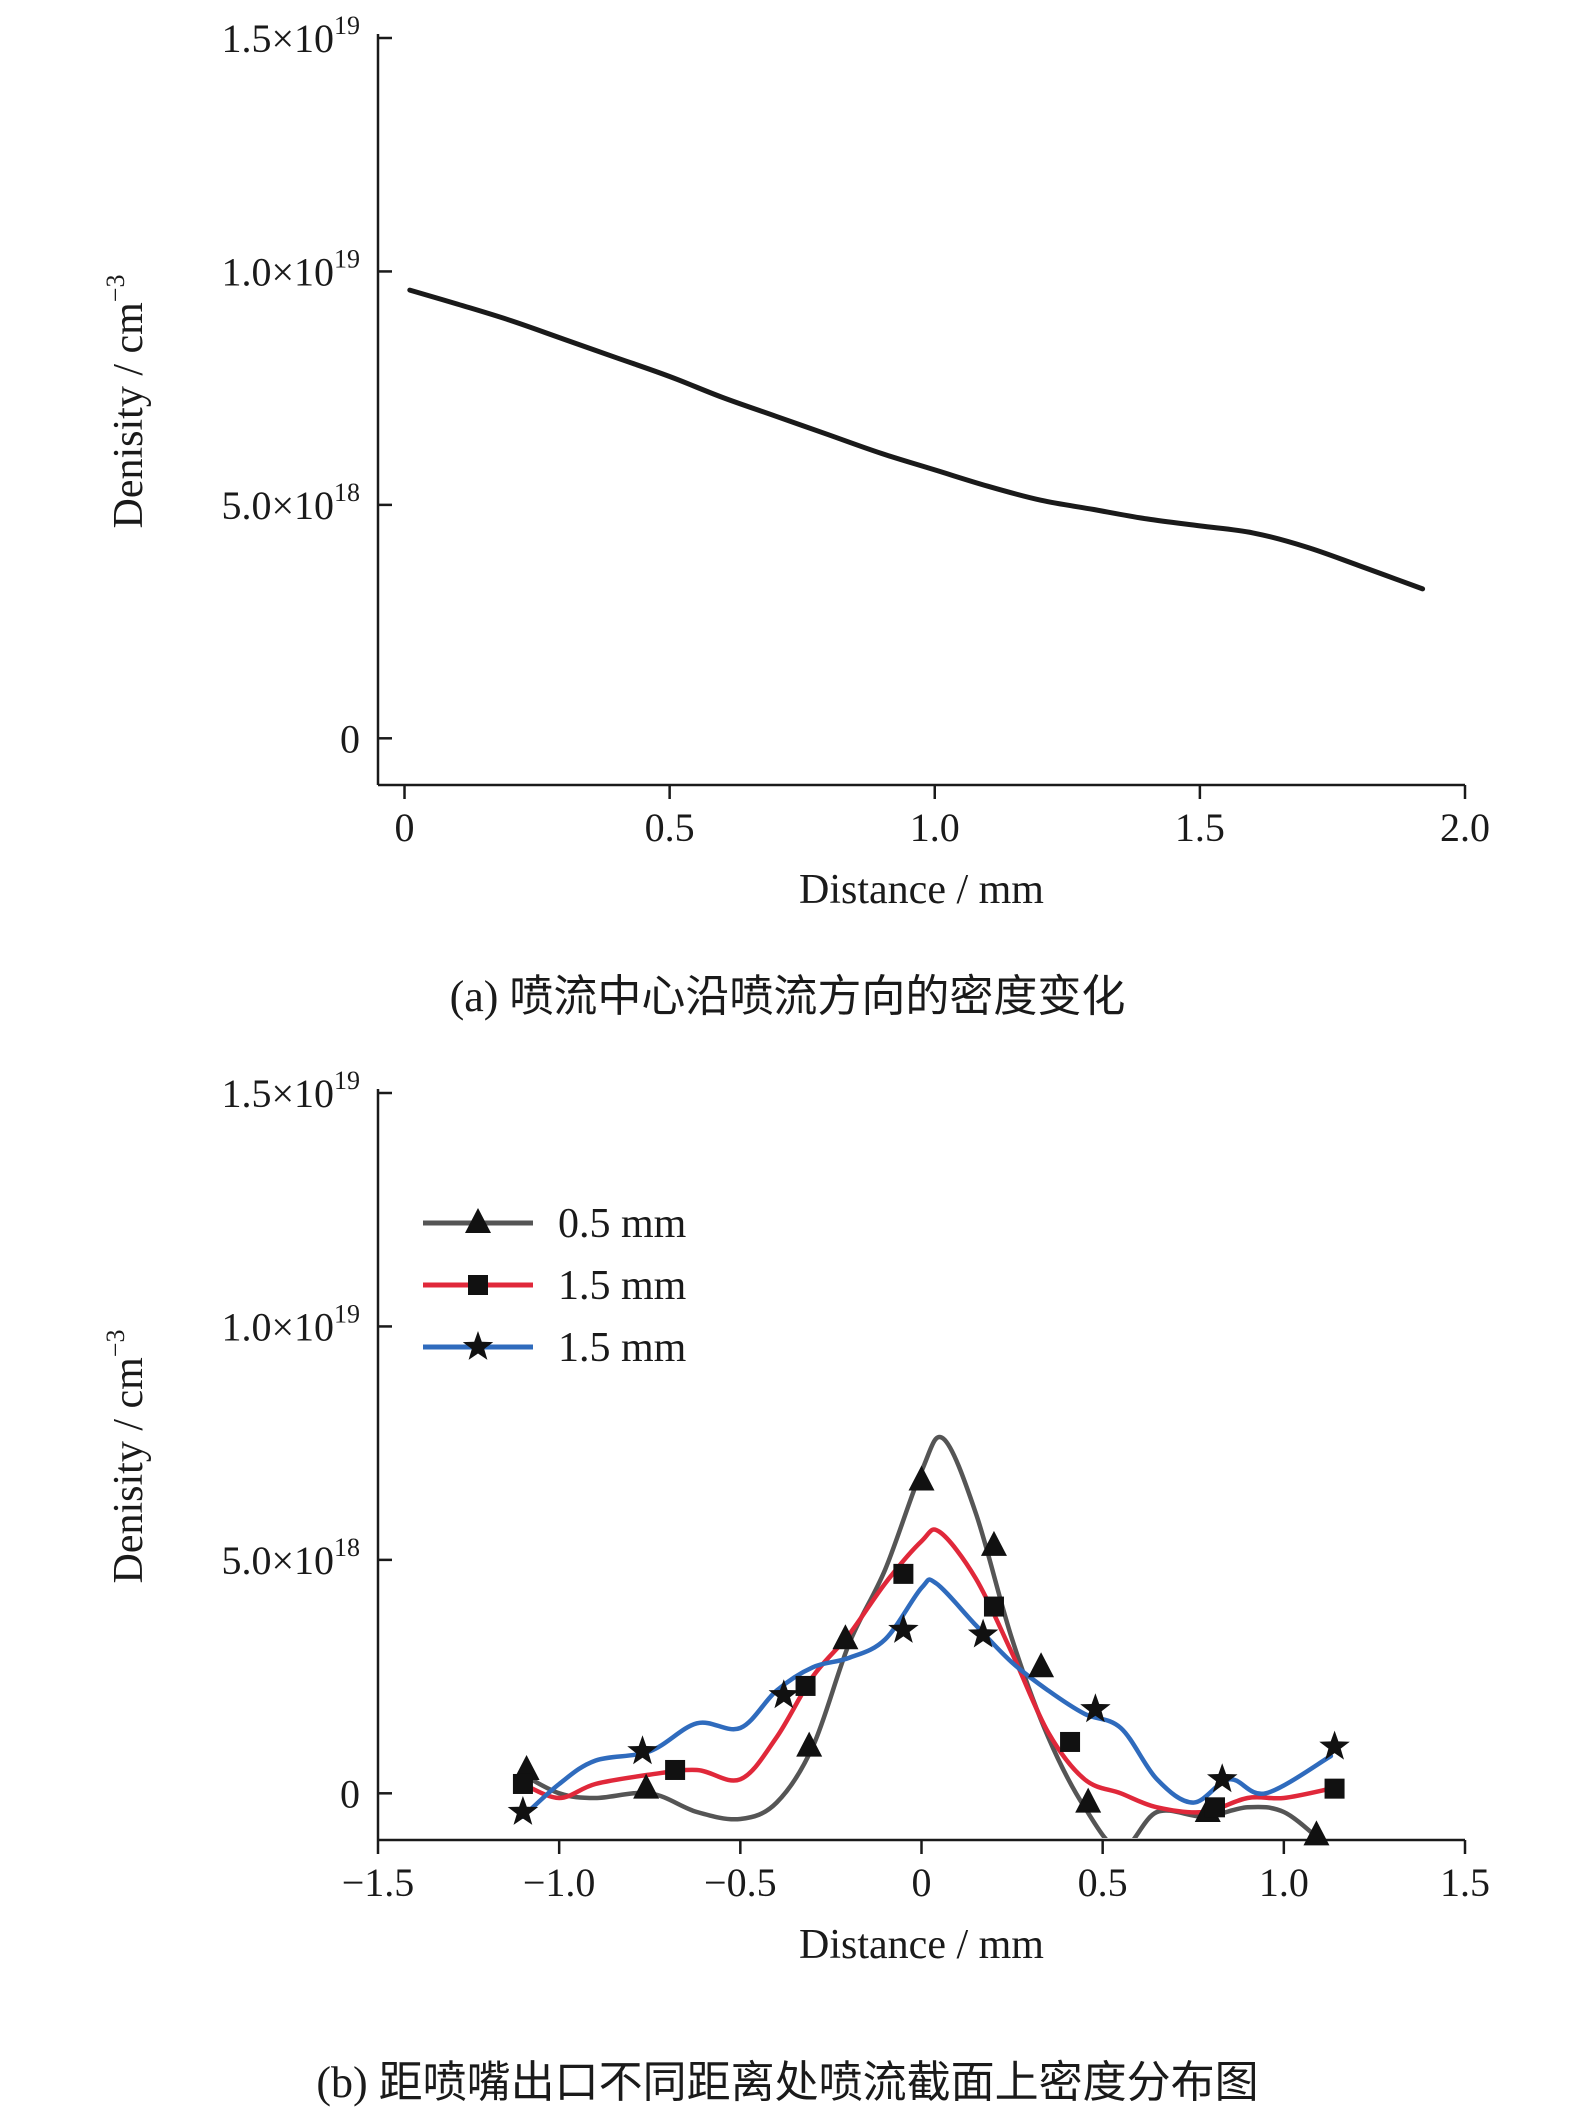 The height and width of the screenshot is (2111, 1575). What do you see at coordinates (290, 269) in the screenshot?
I see `chart-a-y-tick-label: 1.0×10¹⁹` at bounding box center [290, 269].